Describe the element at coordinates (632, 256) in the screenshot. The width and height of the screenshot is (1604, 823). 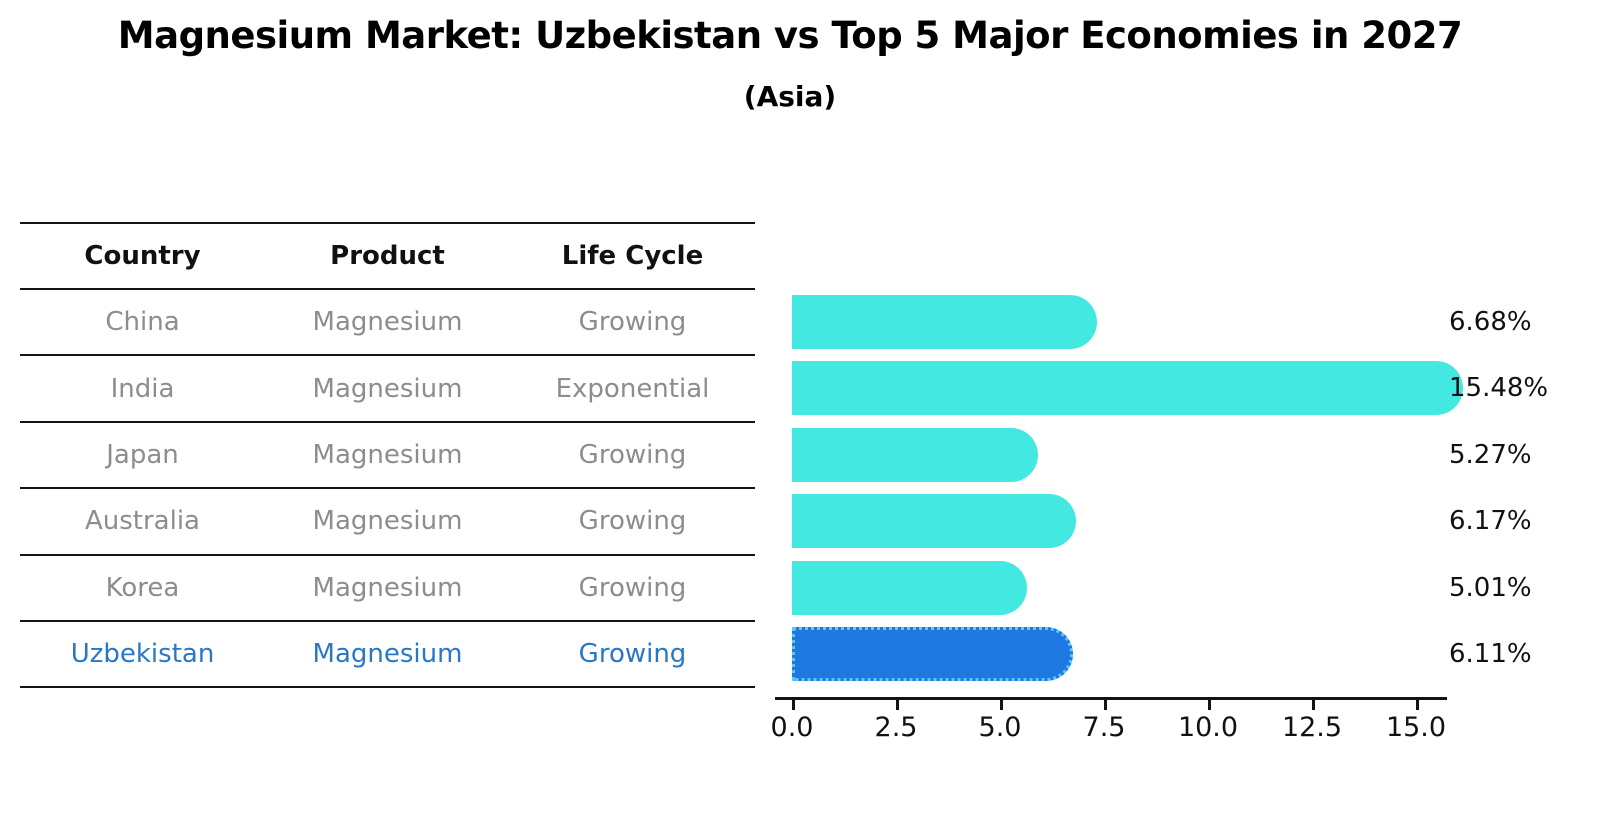
I see `header-life-cycle: Life Cycle` at that location.